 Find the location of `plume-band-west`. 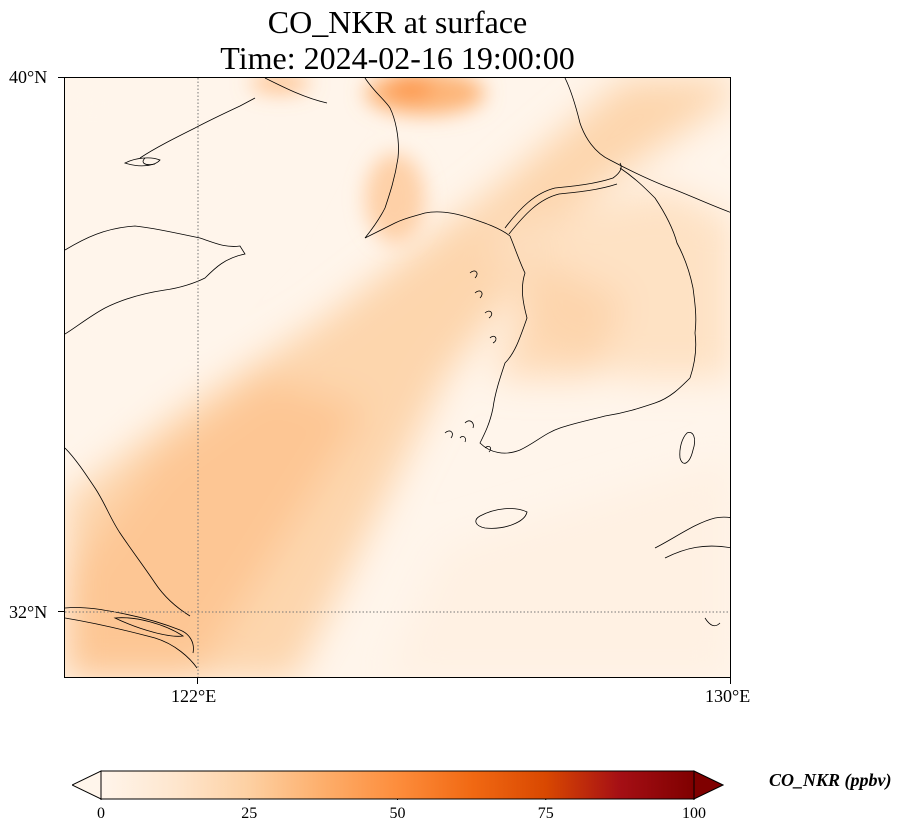

plume-band-west is located at coordinates (215, 527).